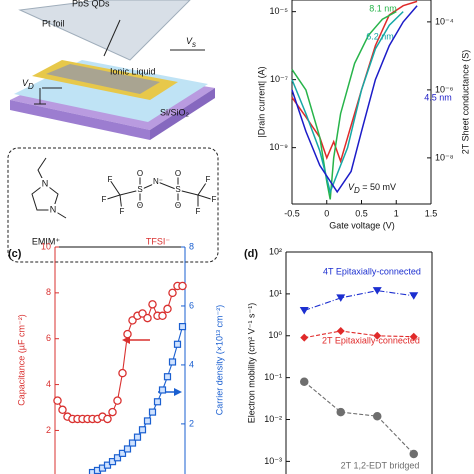 The image size is (474, 474). Describe the element at coordinates (80, 120) in the screenshot. I see `substrate-side` at that location.